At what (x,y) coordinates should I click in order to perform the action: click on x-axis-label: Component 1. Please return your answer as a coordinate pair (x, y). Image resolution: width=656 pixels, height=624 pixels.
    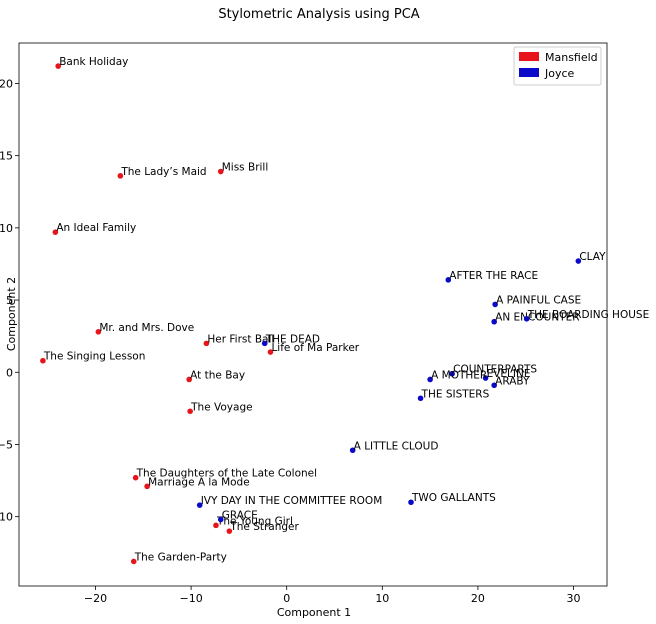
    Looking at the image, I should click on (314, 612).